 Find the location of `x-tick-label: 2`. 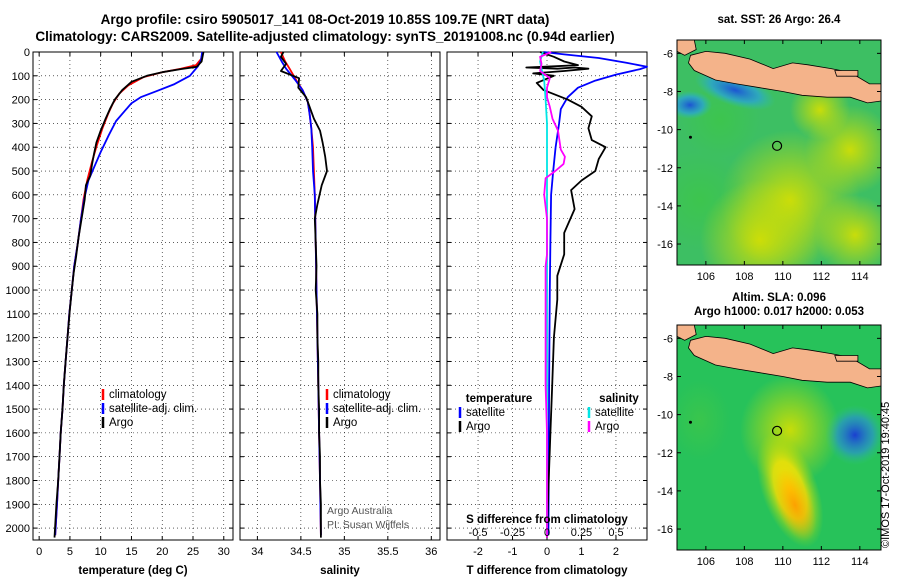

x-tick-label: 2 is located at coordinates (616, 552).